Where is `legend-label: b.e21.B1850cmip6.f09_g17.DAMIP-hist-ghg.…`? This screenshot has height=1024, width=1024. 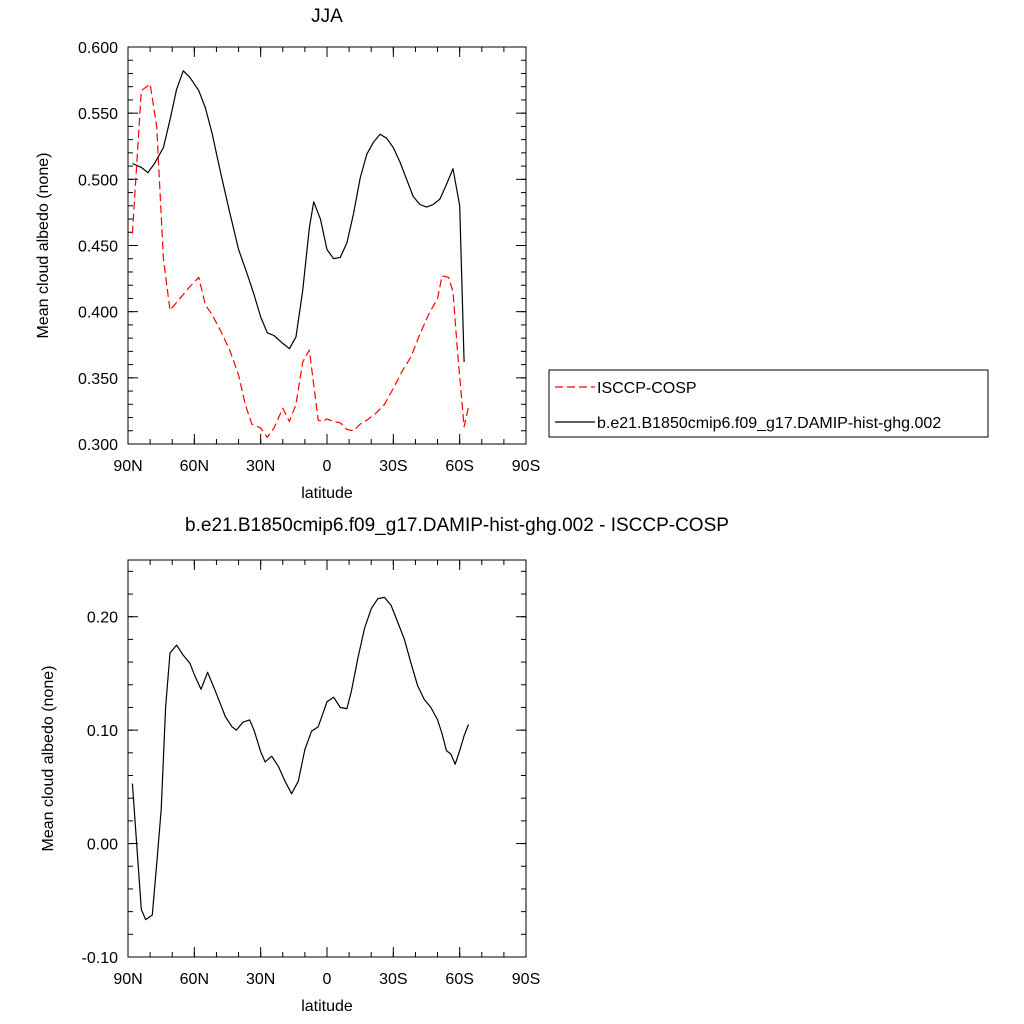 legend-label: b.e21.B1850cmip6.f09_g17.DAMIP-hist-ghg.… is located at coordinates (769, 423).